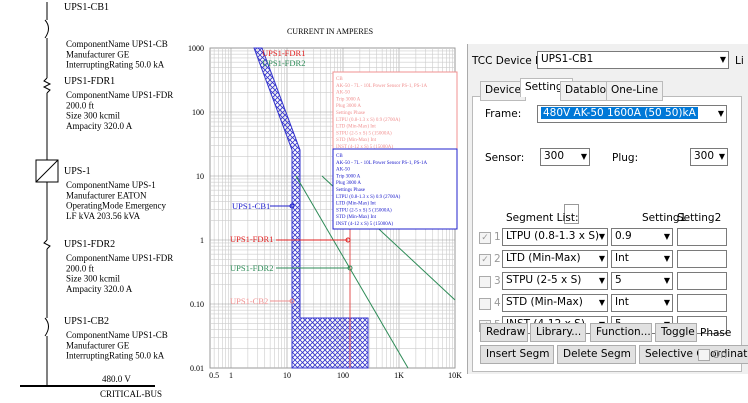 Image resolution: width=748 pixels, height=403 pixels. Describe the element at coordinates (364, 224) in the screenshot. I see `info-line: INST (4-12 x S) 5 (15000A)` at that location.